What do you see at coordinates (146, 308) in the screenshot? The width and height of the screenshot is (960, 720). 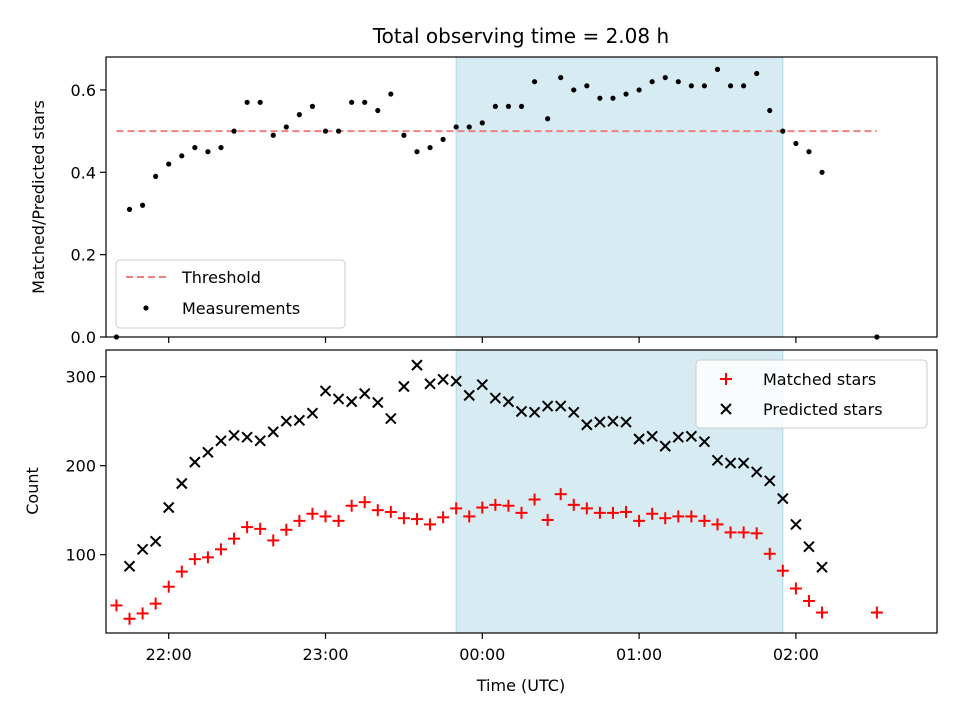 I see `legend-measurements-swatch` at bounding box center [146, 308].